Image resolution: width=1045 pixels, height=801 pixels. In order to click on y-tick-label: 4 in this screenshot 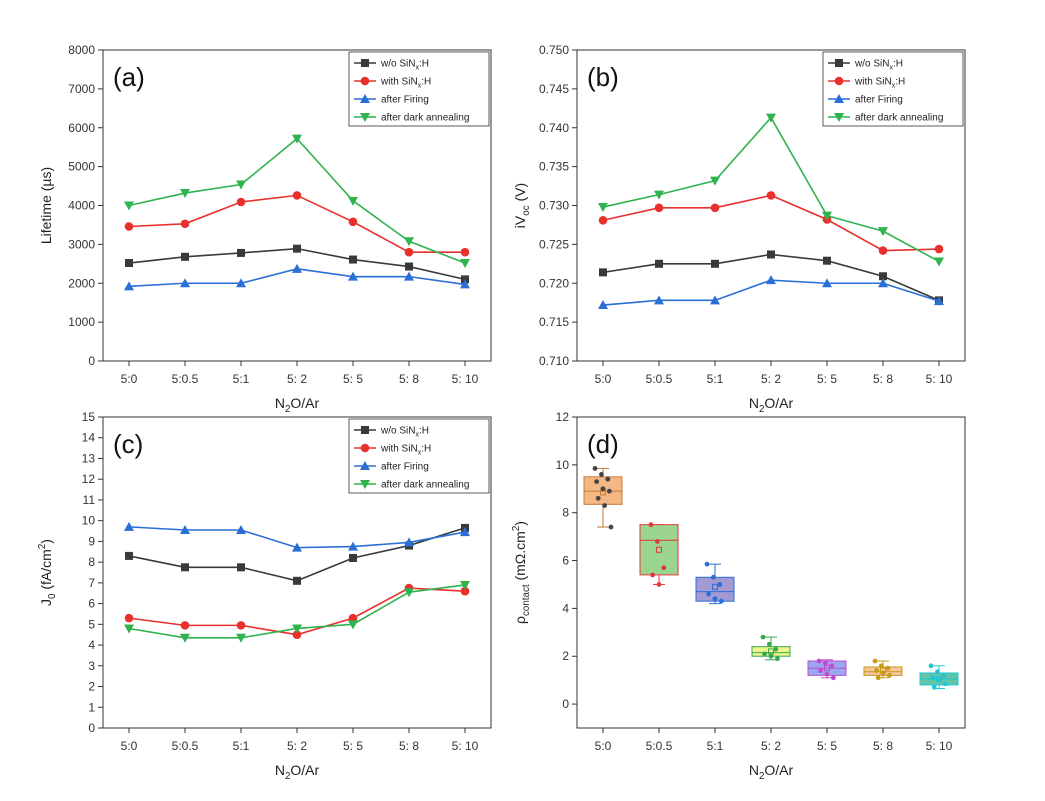, I will do `click(91, 645)`.